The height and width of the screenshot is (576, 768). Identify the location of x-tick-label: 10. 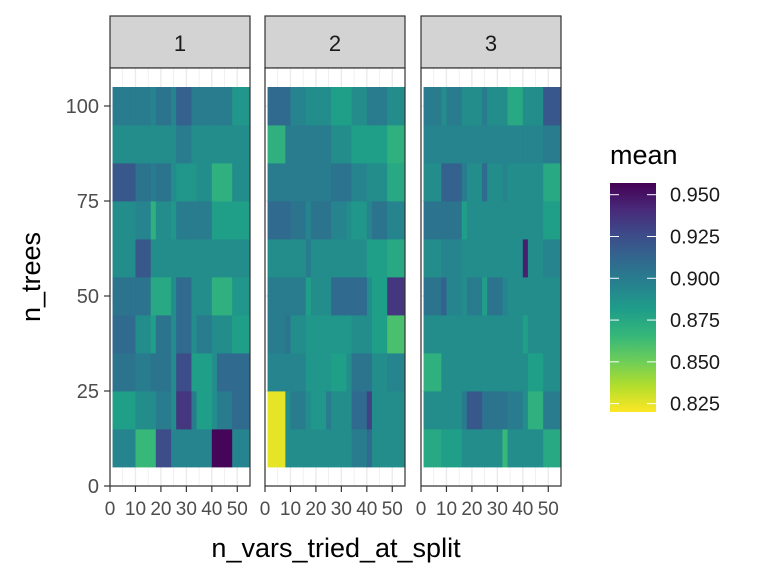
(135, 509).